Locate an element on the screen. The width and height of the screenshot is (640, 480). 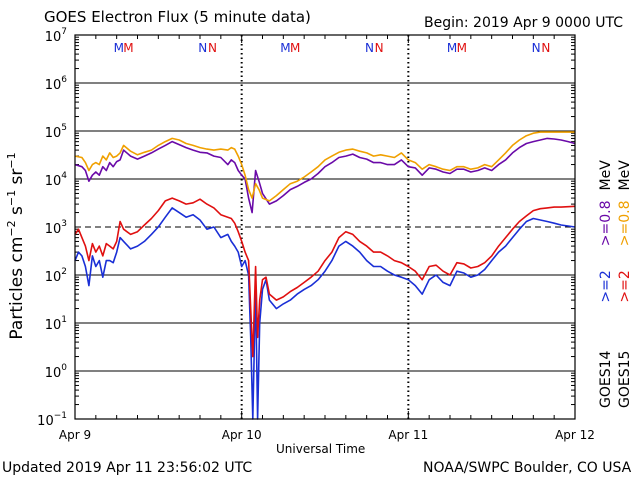
y-tick-label: 10⁵ is located at coordinates (56, 132).